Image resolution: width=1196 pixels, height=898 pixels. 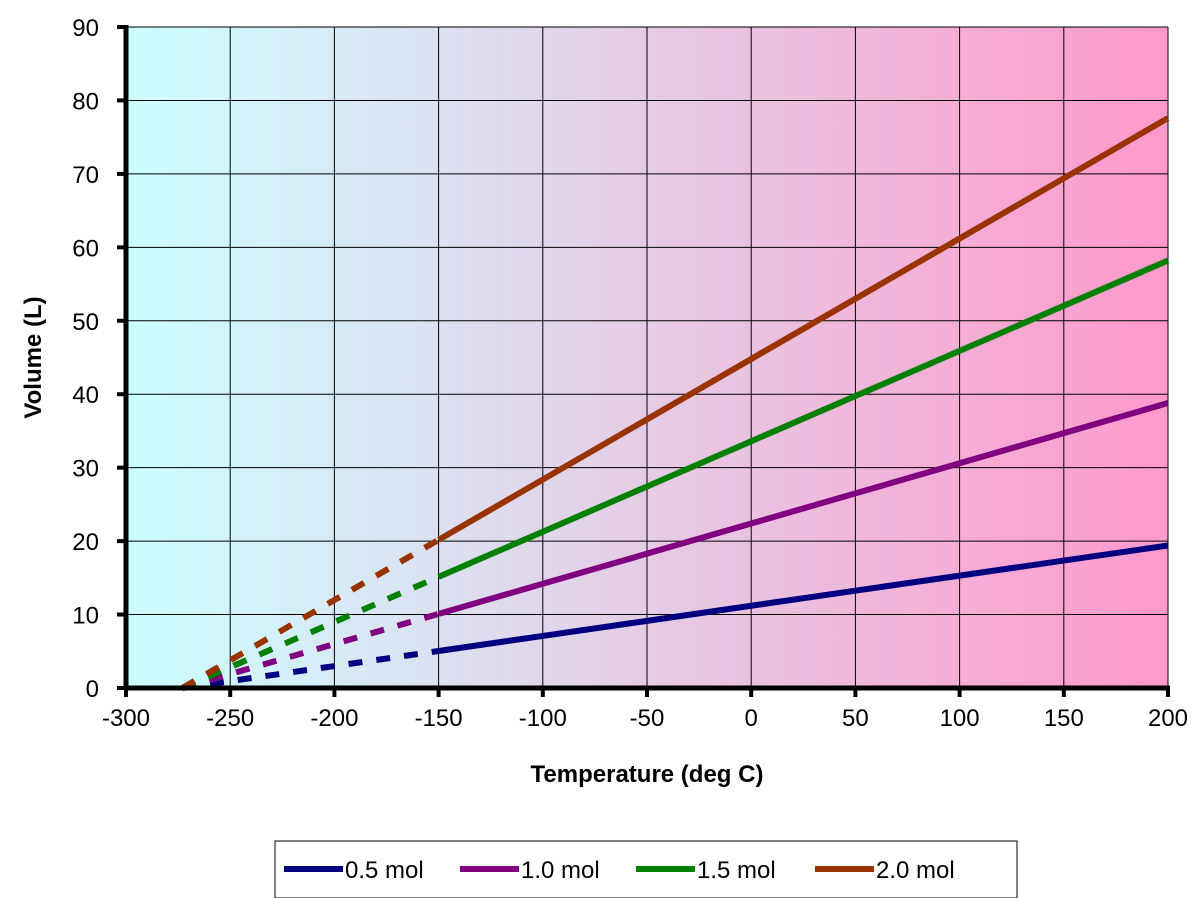 What do you see at coordinates (439, 718) in the screenshot?
I see `x-tick-label: -150` at bounding box center [439, 718].